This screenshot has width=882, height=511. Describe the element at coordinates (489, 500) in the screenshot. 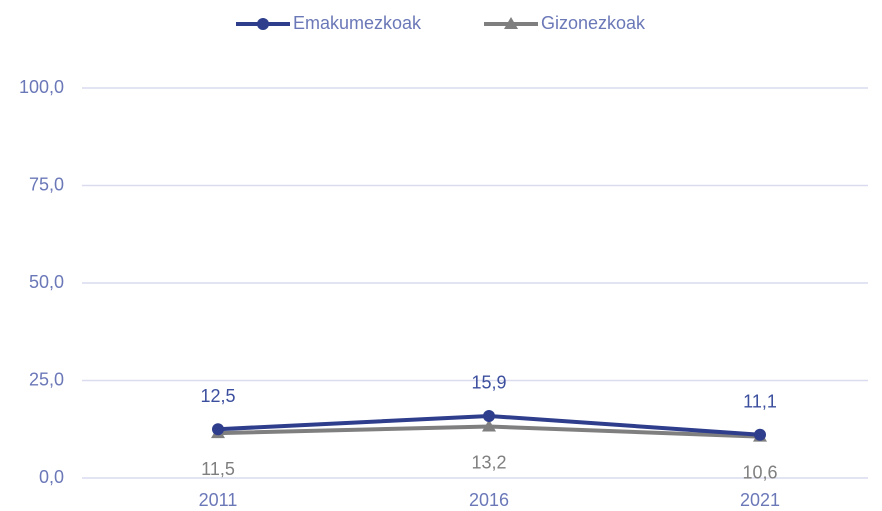

I see `x-tick-label: 2016` at that location.